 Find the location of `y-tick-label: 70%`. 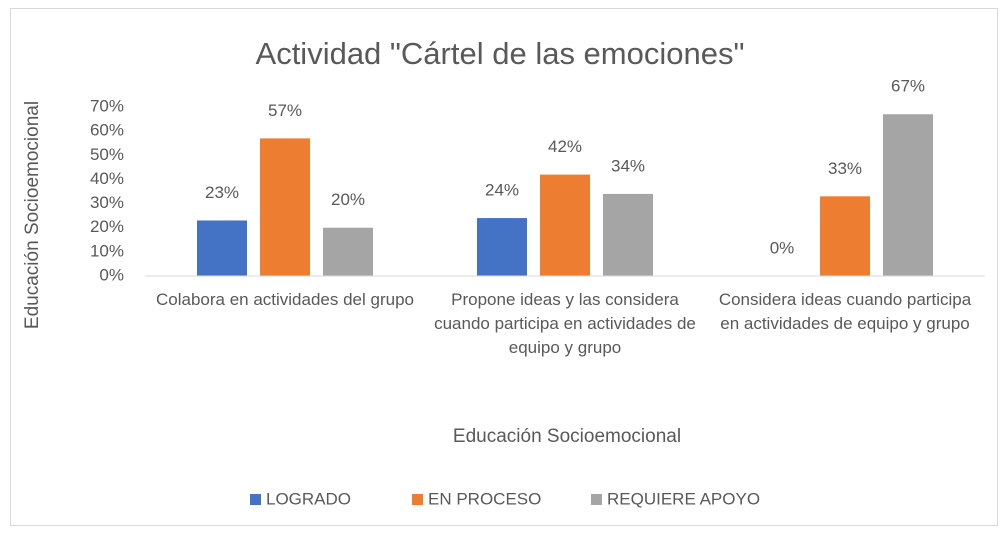

y-tick-label: 70% is located at coordinates (107, 105).